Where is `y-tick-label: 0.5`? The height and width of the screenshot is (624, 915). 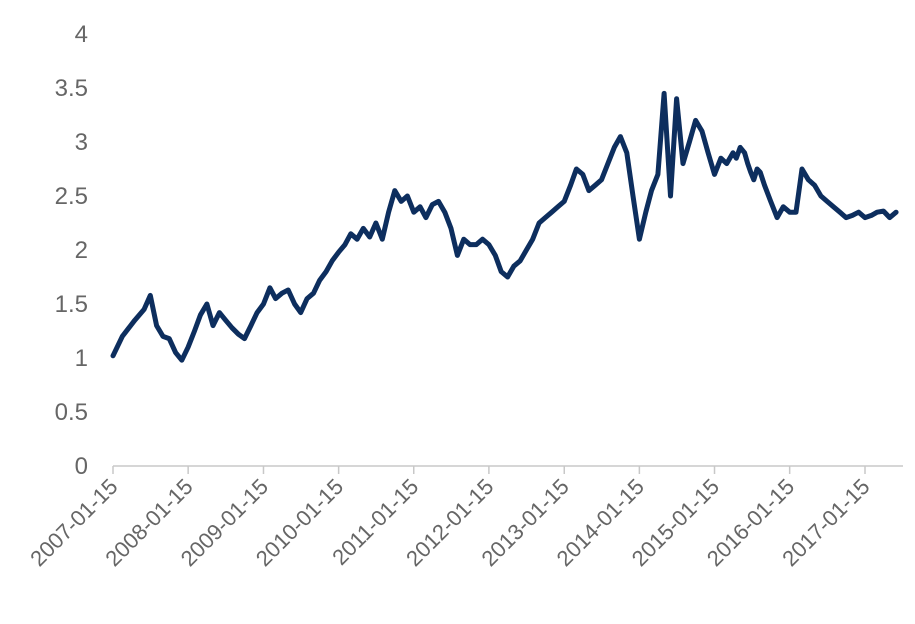 y-tick-label: 0.5 is located at coordinates (71, 412).